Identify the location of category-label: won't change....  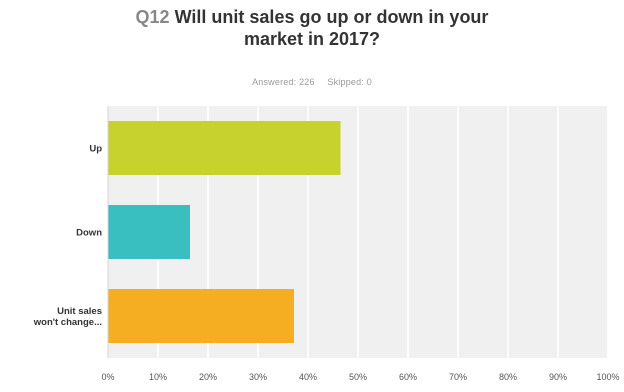
(67, 322).